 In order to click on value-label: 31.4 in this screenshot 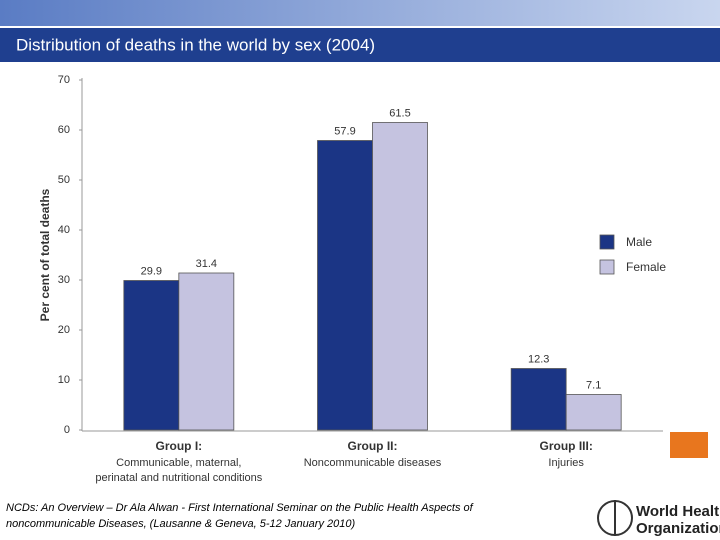, I will do `click(206, 264)`.